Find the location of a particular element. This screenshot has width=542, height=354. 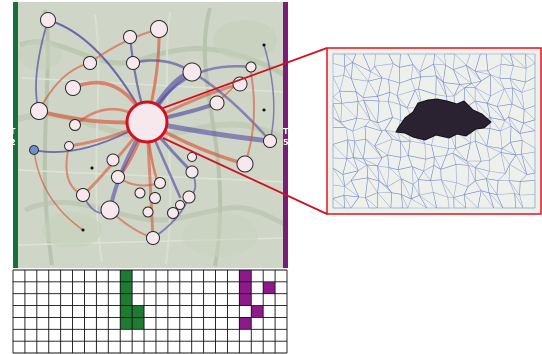

selected-region-blob is located at coordinates (443, 119).